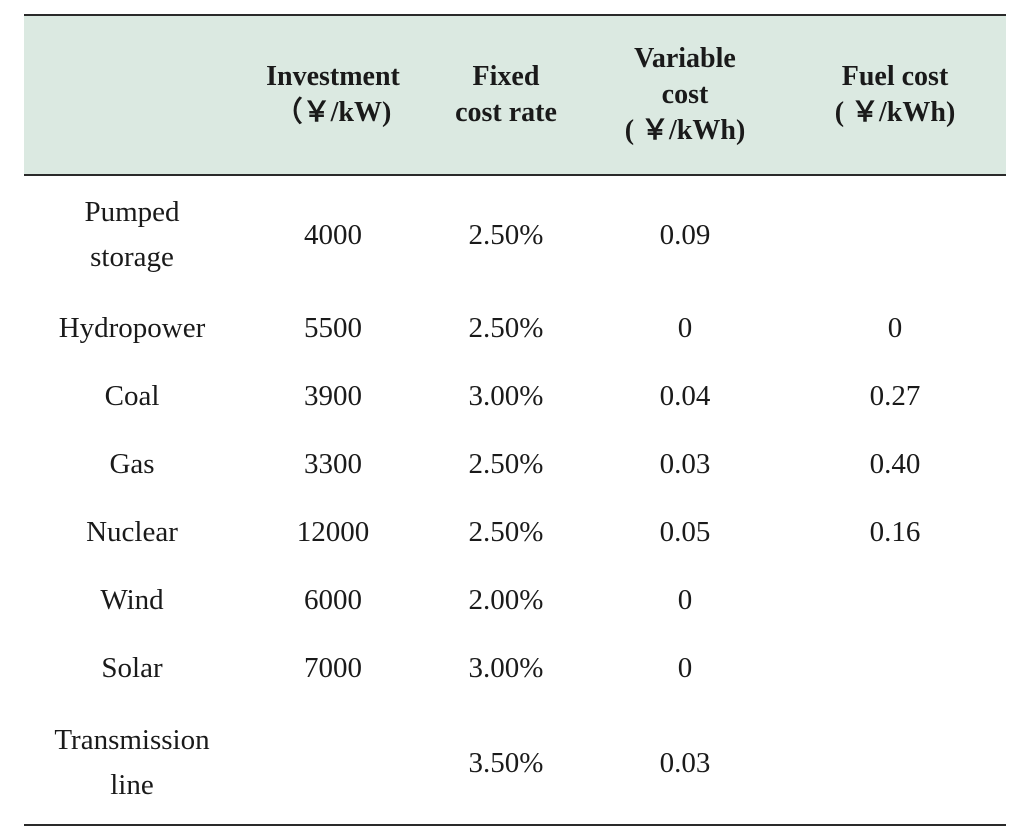  What do you see at coordinates (895, 395) in the screenshot?
I see `fuel-cost-cell: 0.27` at bounding box center [895, 395].